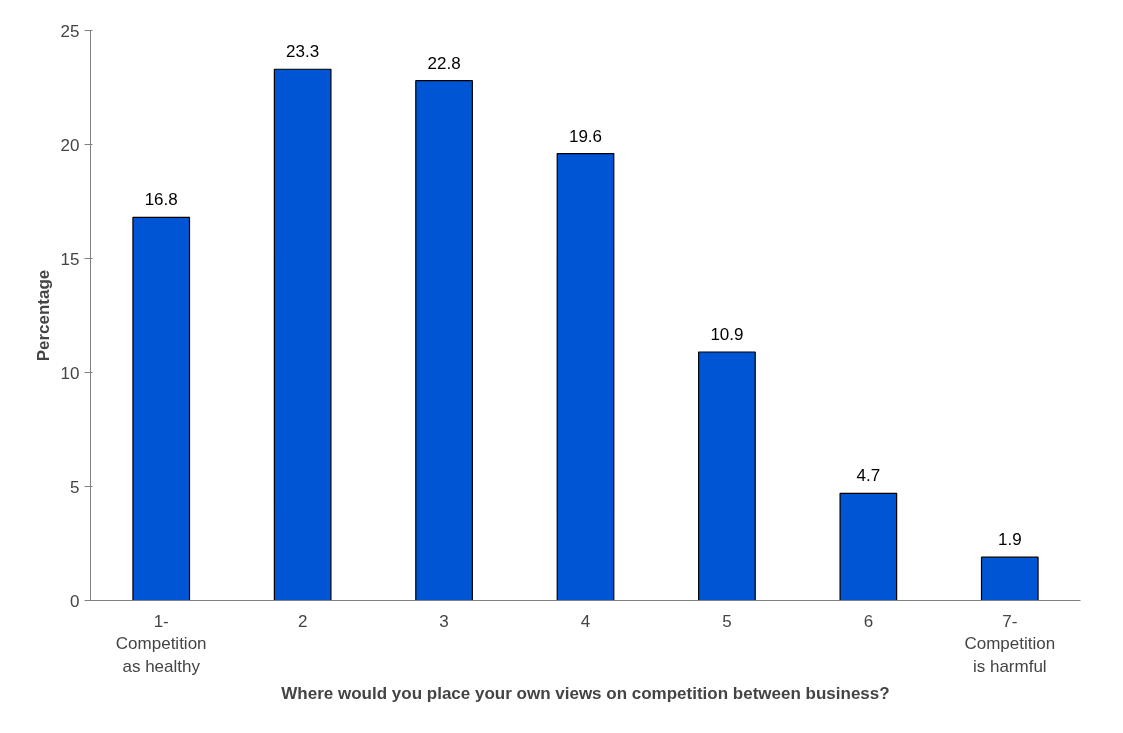 This screenshot has height=733, width=1123. What do you see at coordinates (70, 31) in the screenshot?
I see `y-tick-label: 25` at bounding box center [70, 31].